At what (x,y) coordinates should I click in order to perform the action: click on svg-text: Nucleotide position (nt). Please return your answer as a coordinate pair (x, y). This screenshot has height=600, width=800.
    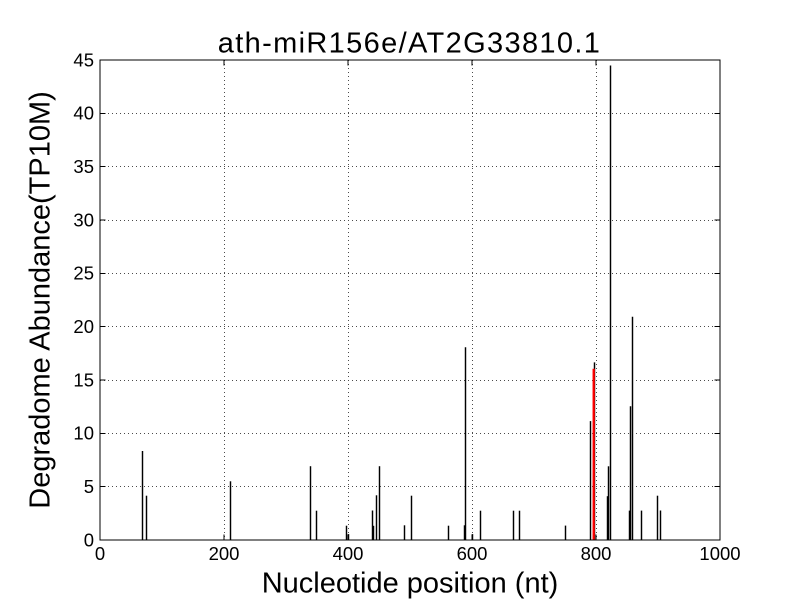
    Looking at the image, I should click on (410, 583).